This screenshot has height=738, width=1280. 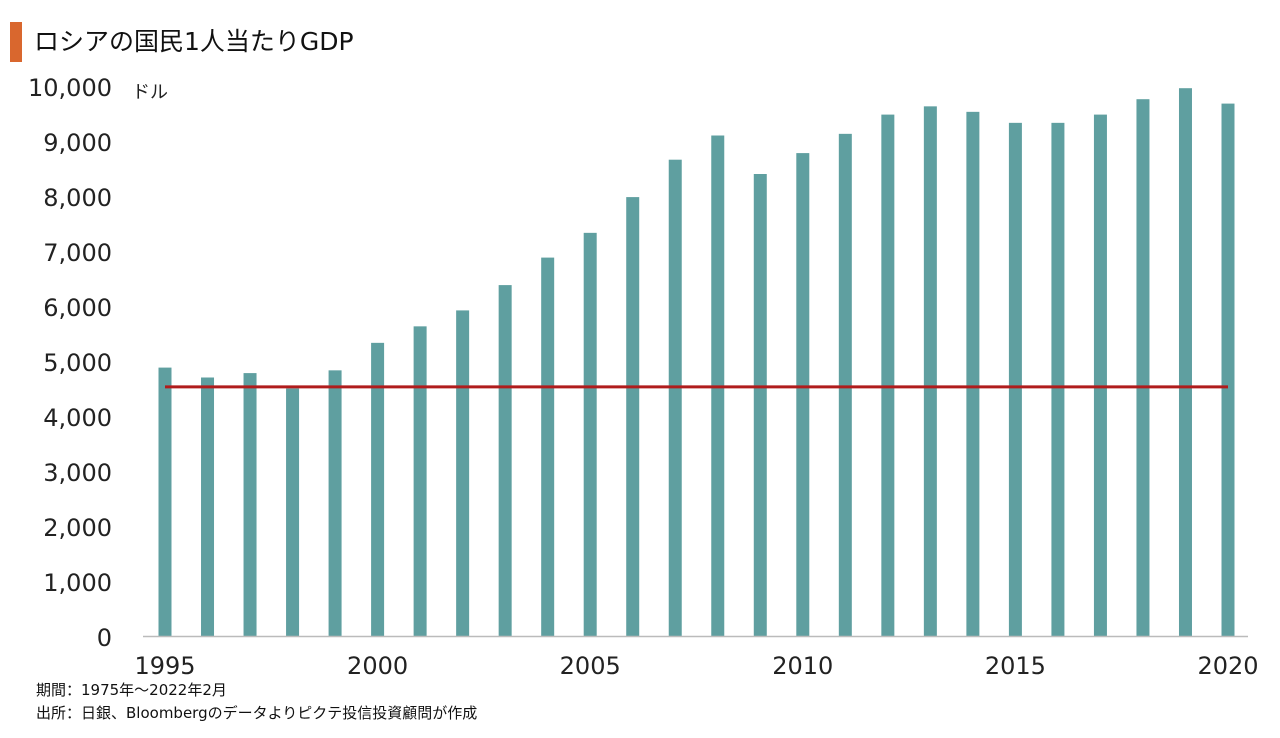 What do you see at coordinates (131, 690) in the screenshot?
I see `period-note: 期間：1975年～2022年2月` at bounding box center [131, 690].